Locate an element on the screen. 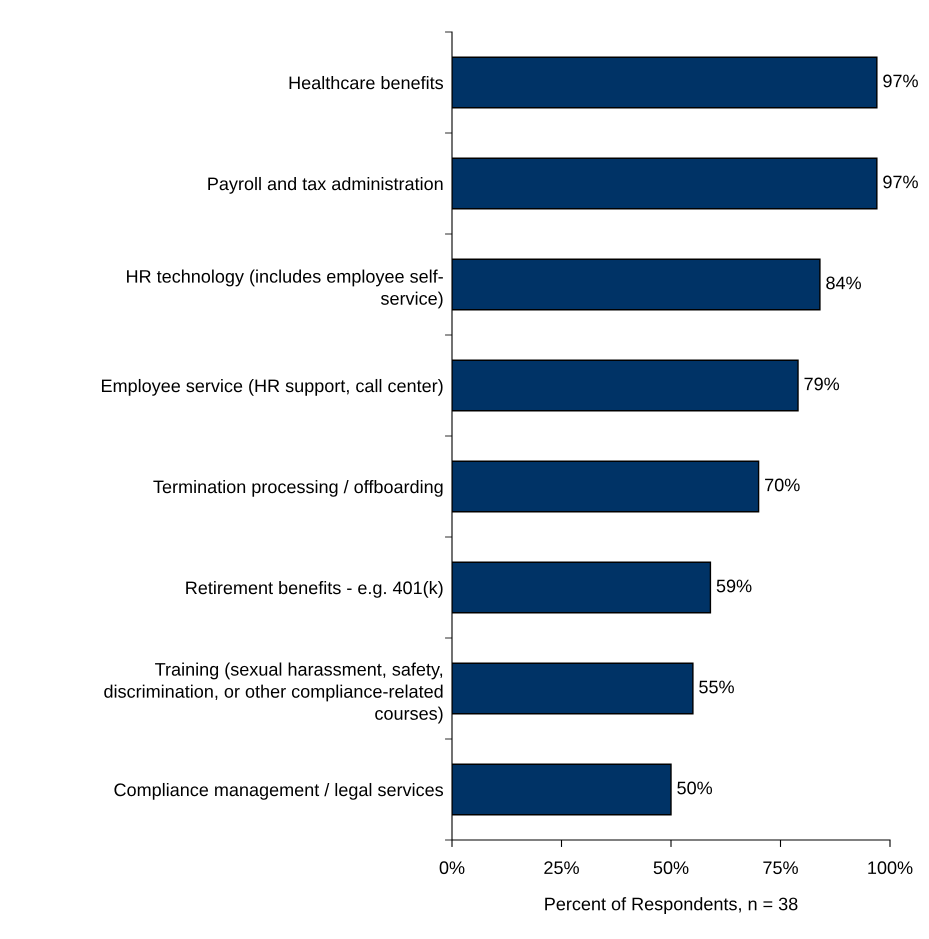 The image size is (929, 939). y-tick-label: Retirement benefits - e.g. 401(k) is located at coordinates (314, 589).